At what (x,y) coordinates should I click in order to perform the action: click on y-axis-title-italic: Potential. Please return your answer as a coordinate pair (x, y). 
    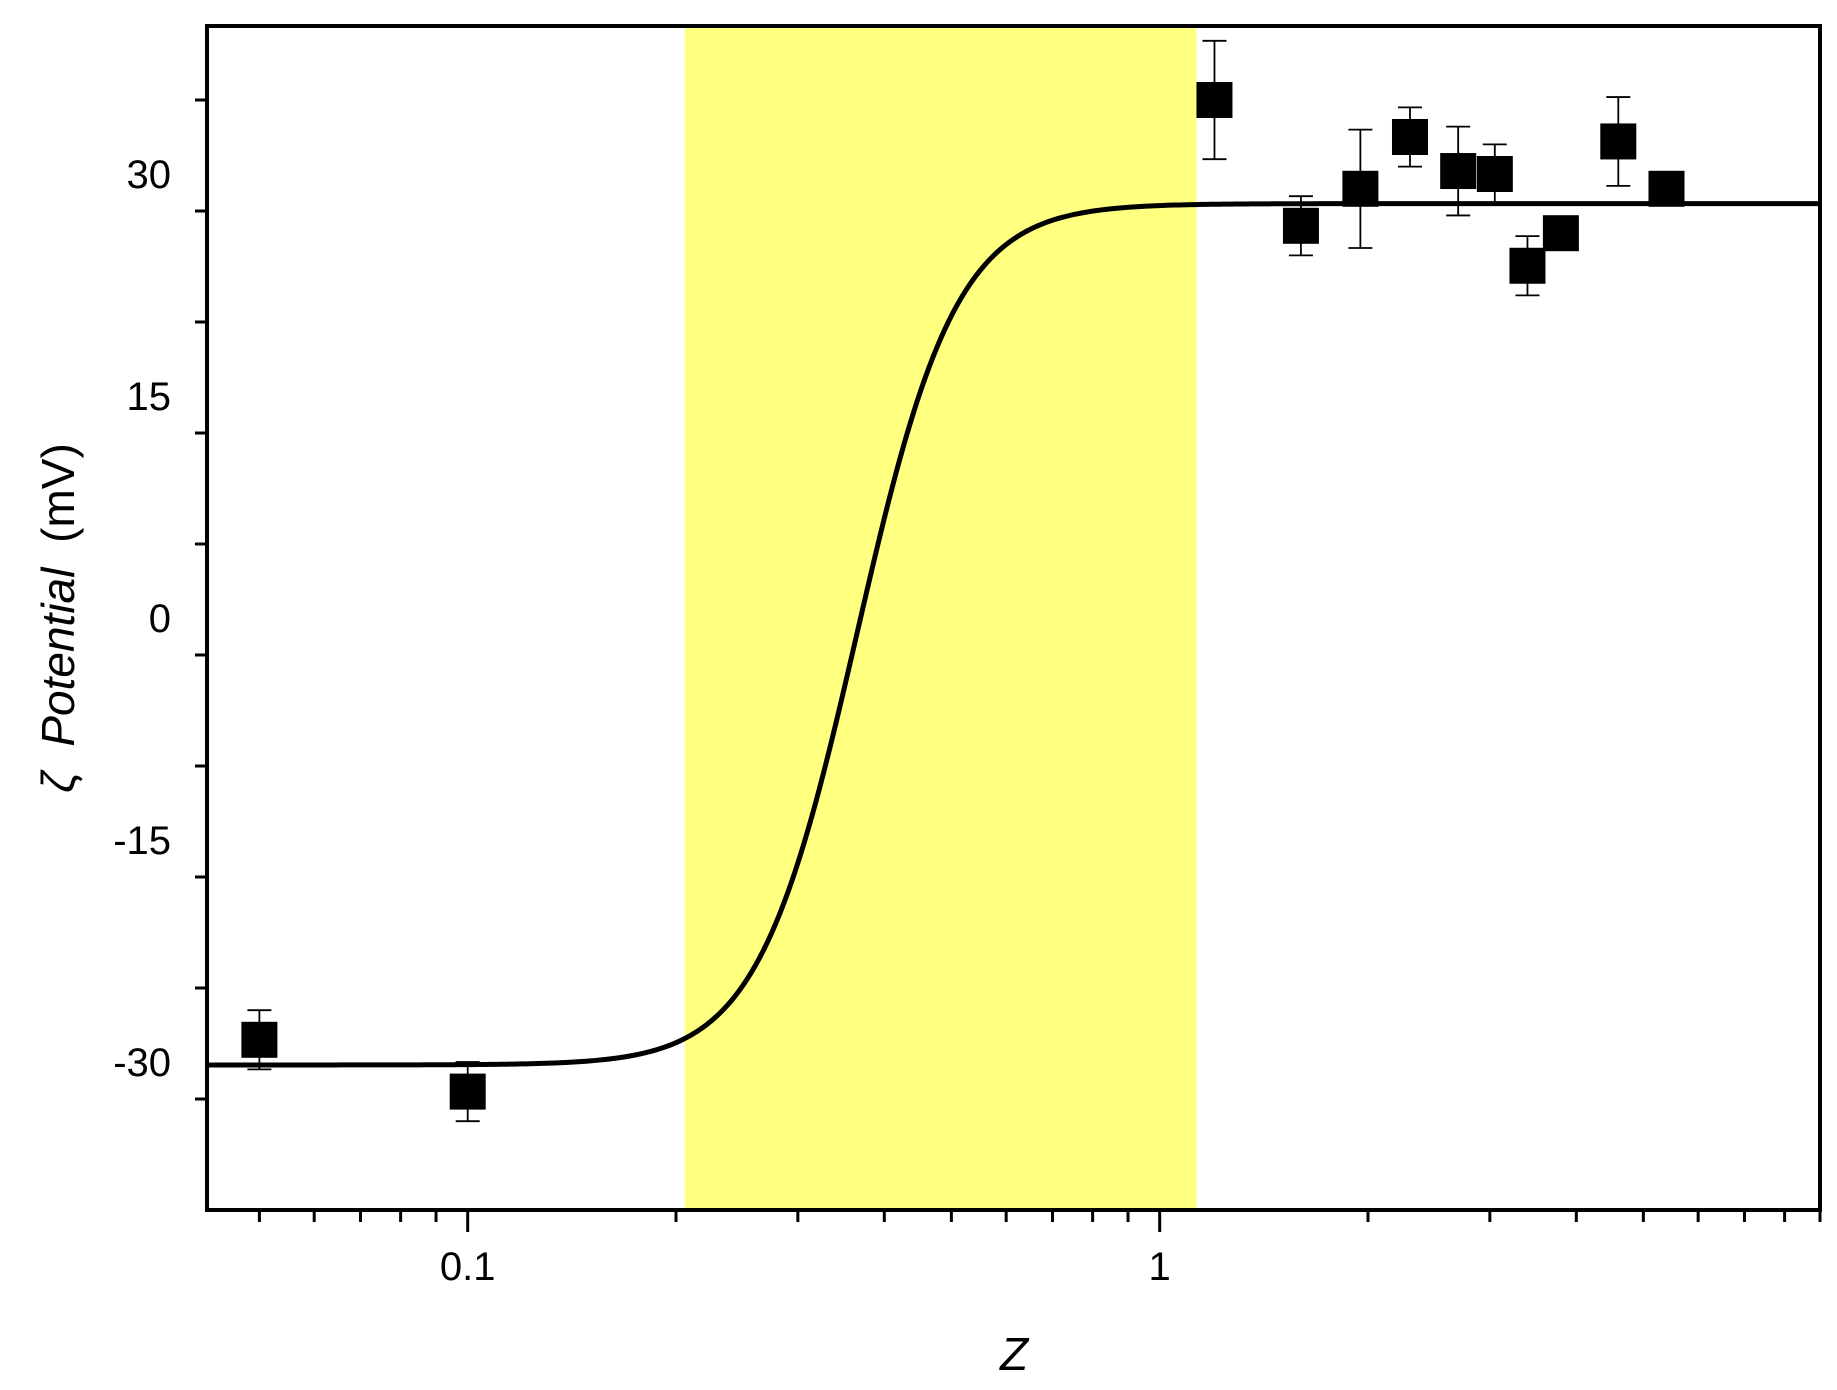
    Looking at the image, I should click on (58, 656).